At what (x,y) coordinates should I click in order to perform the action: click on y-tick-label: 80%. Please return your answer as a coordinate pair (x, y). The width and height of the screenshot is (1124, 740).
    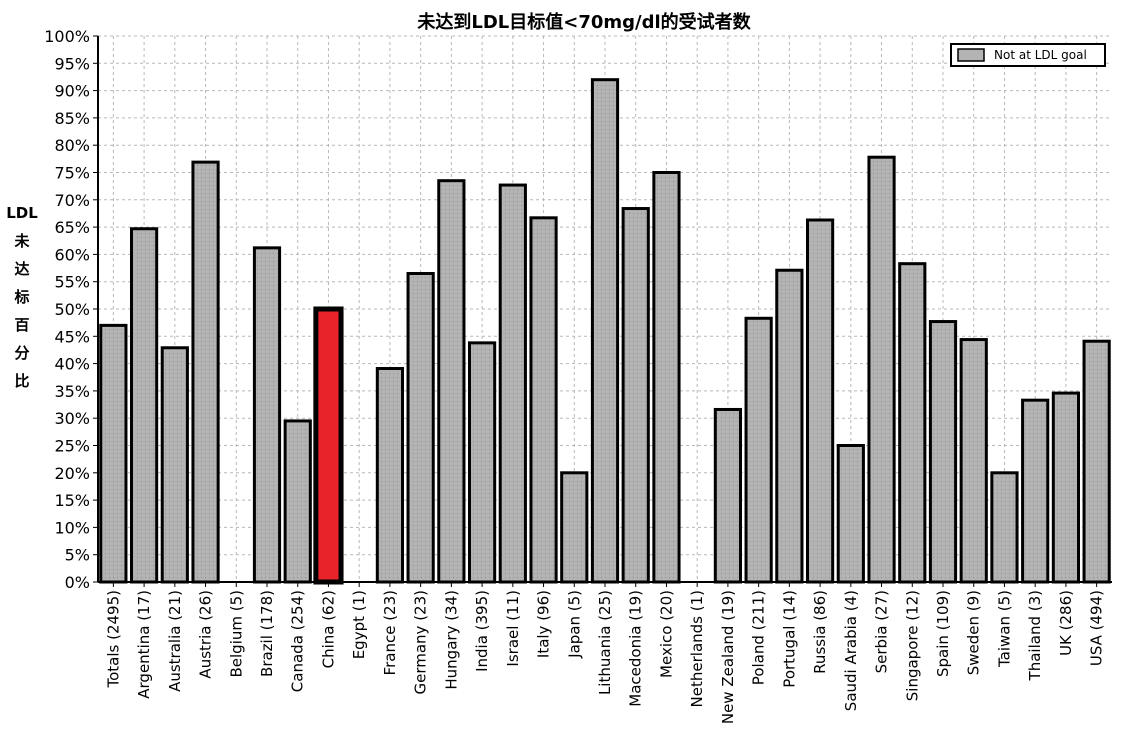
    Looking at the image, I should click on (72, 145).